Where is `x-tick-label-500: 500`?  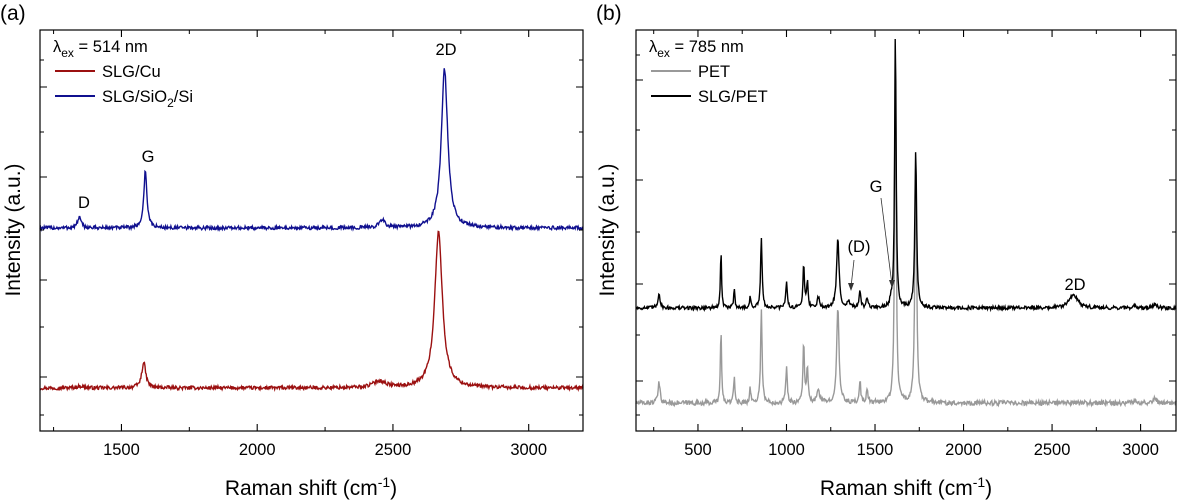 x-tick-label-500: 500 is located at coordinates (698, 450).